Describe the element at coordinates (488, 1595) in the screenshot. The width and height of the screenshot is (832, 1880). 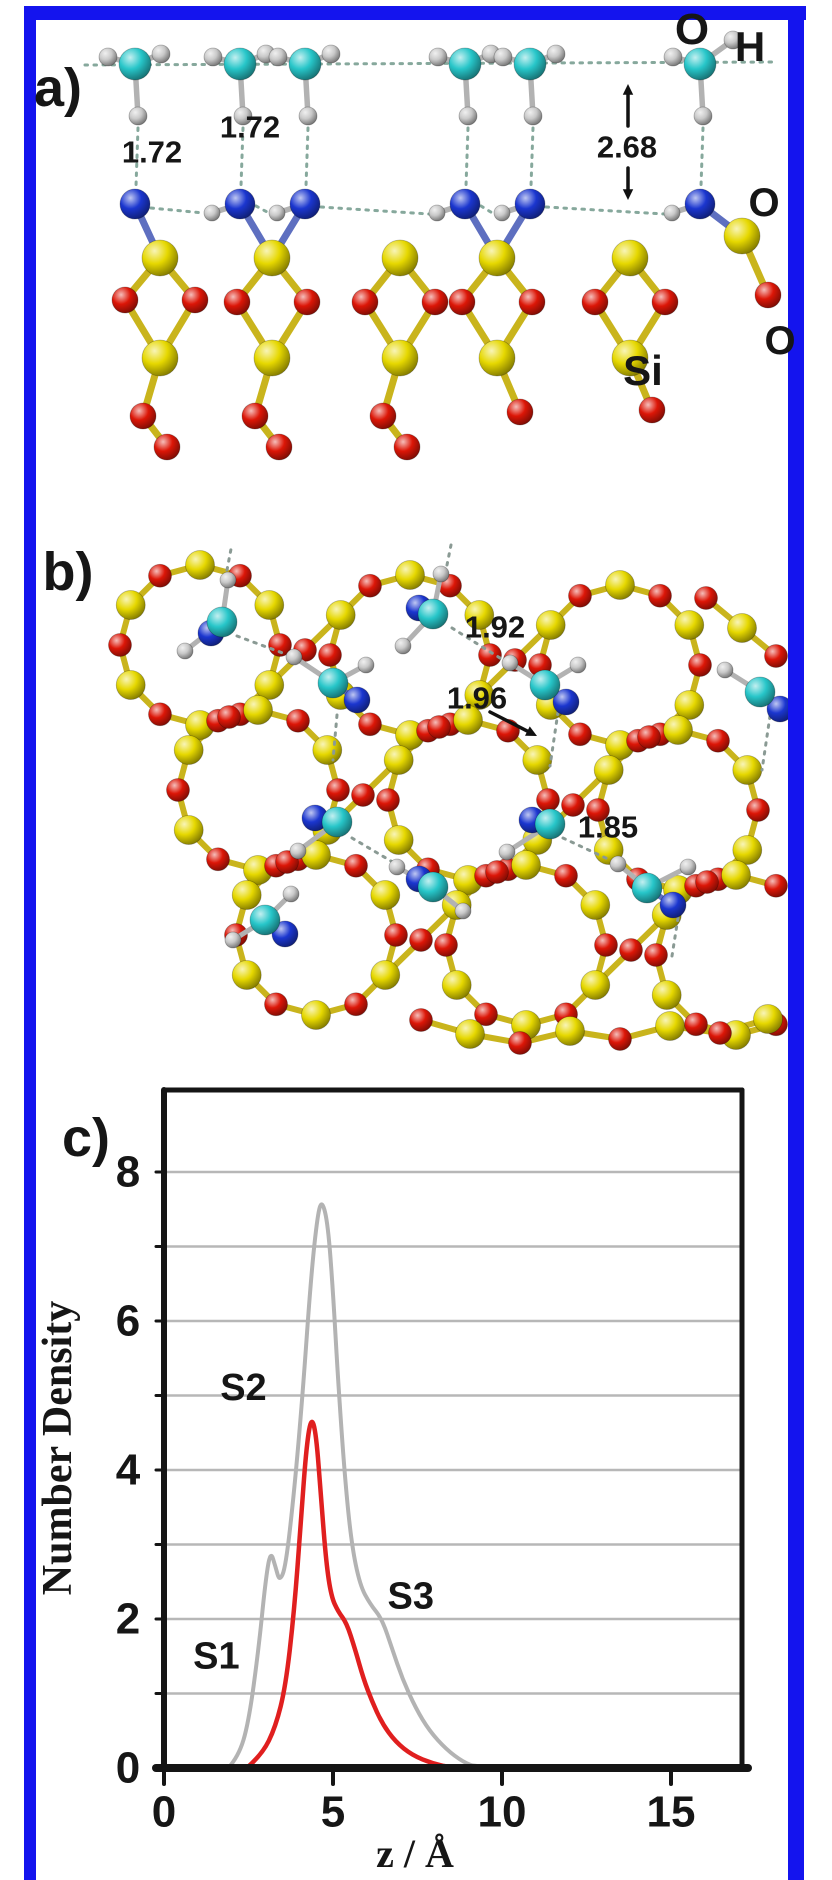
I see `red-curve` at that location.